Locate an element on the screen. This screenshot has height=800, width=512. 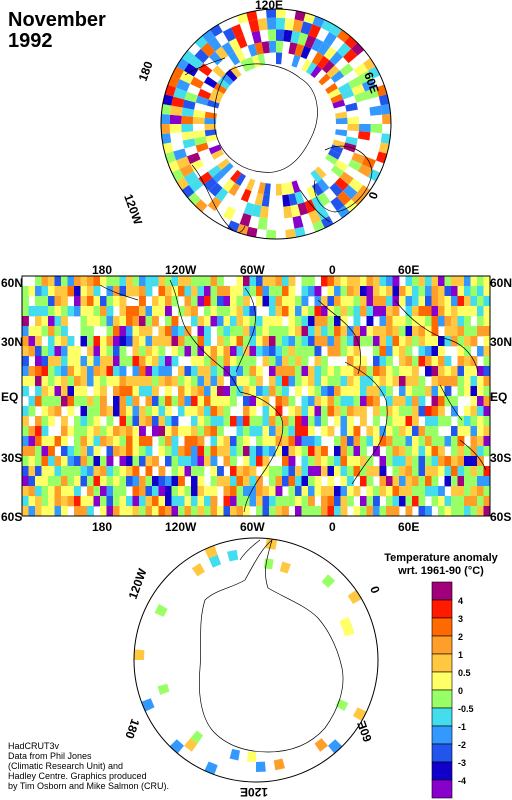
south-polar-border is located at coordinates (256, 660).